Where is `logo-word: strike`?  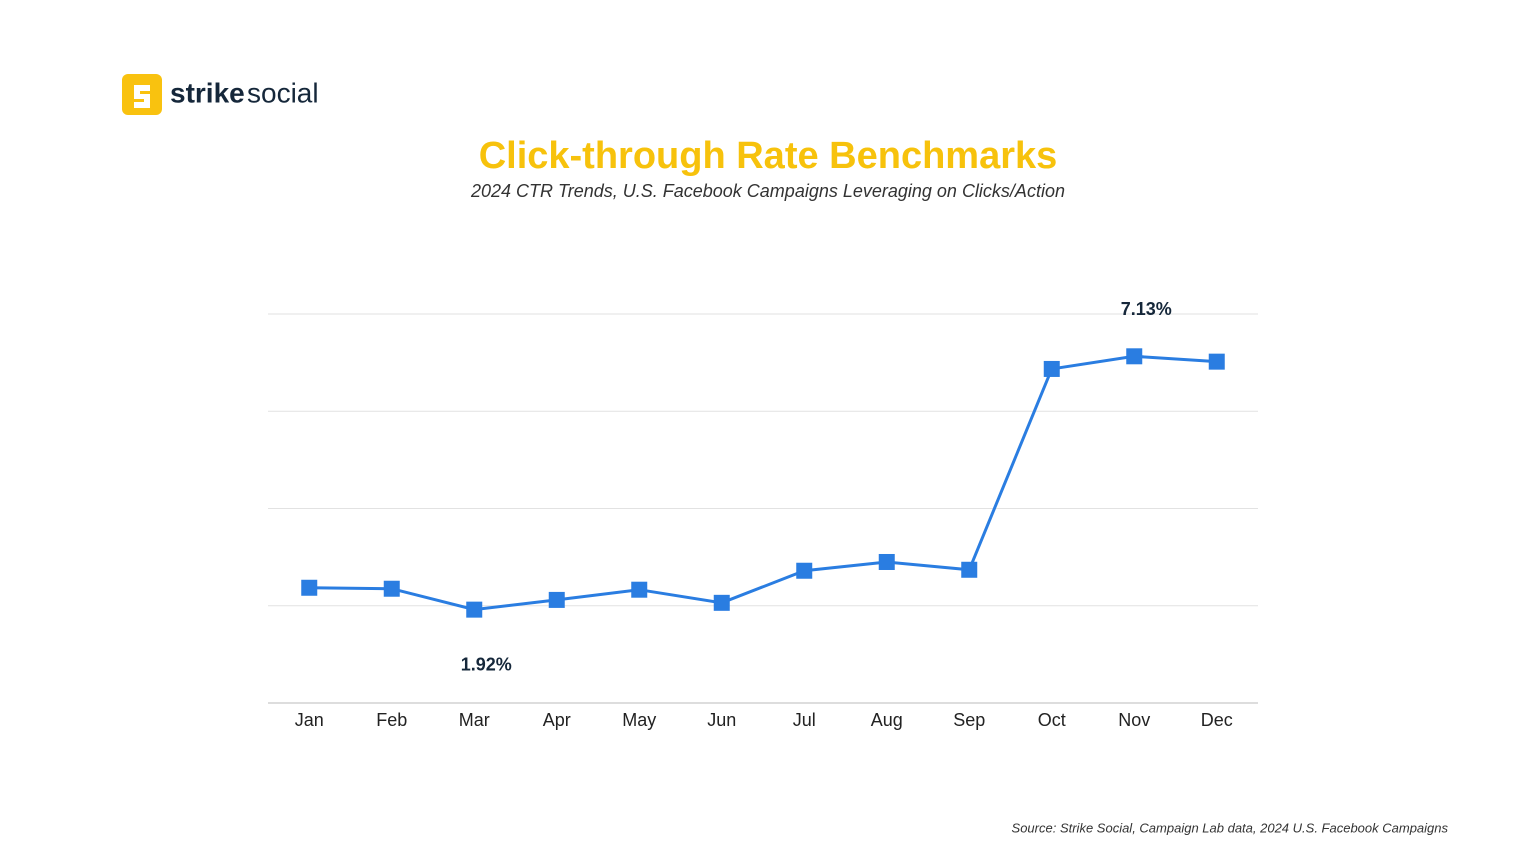
logo-word: strike is located at coordinates (207, 92).